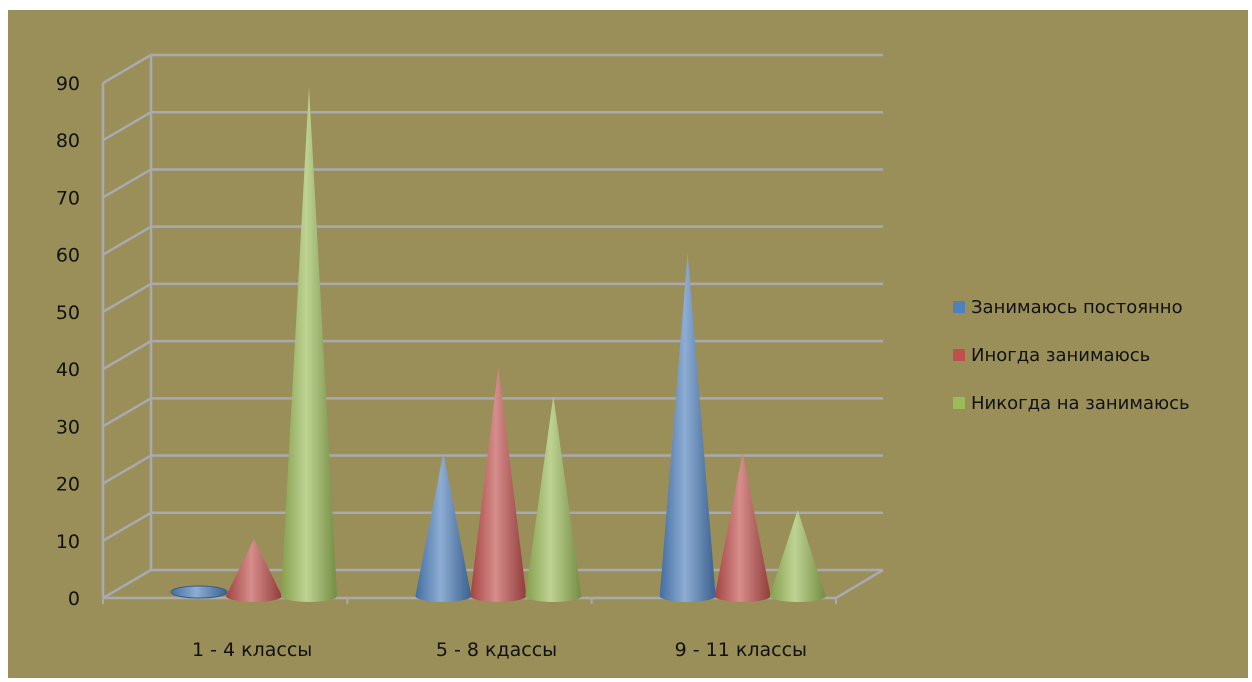 This screenshot has width=1252, height=682. I want to click on legend-item-series-3: Никогда на занимаюсь, so click(1071, 403).